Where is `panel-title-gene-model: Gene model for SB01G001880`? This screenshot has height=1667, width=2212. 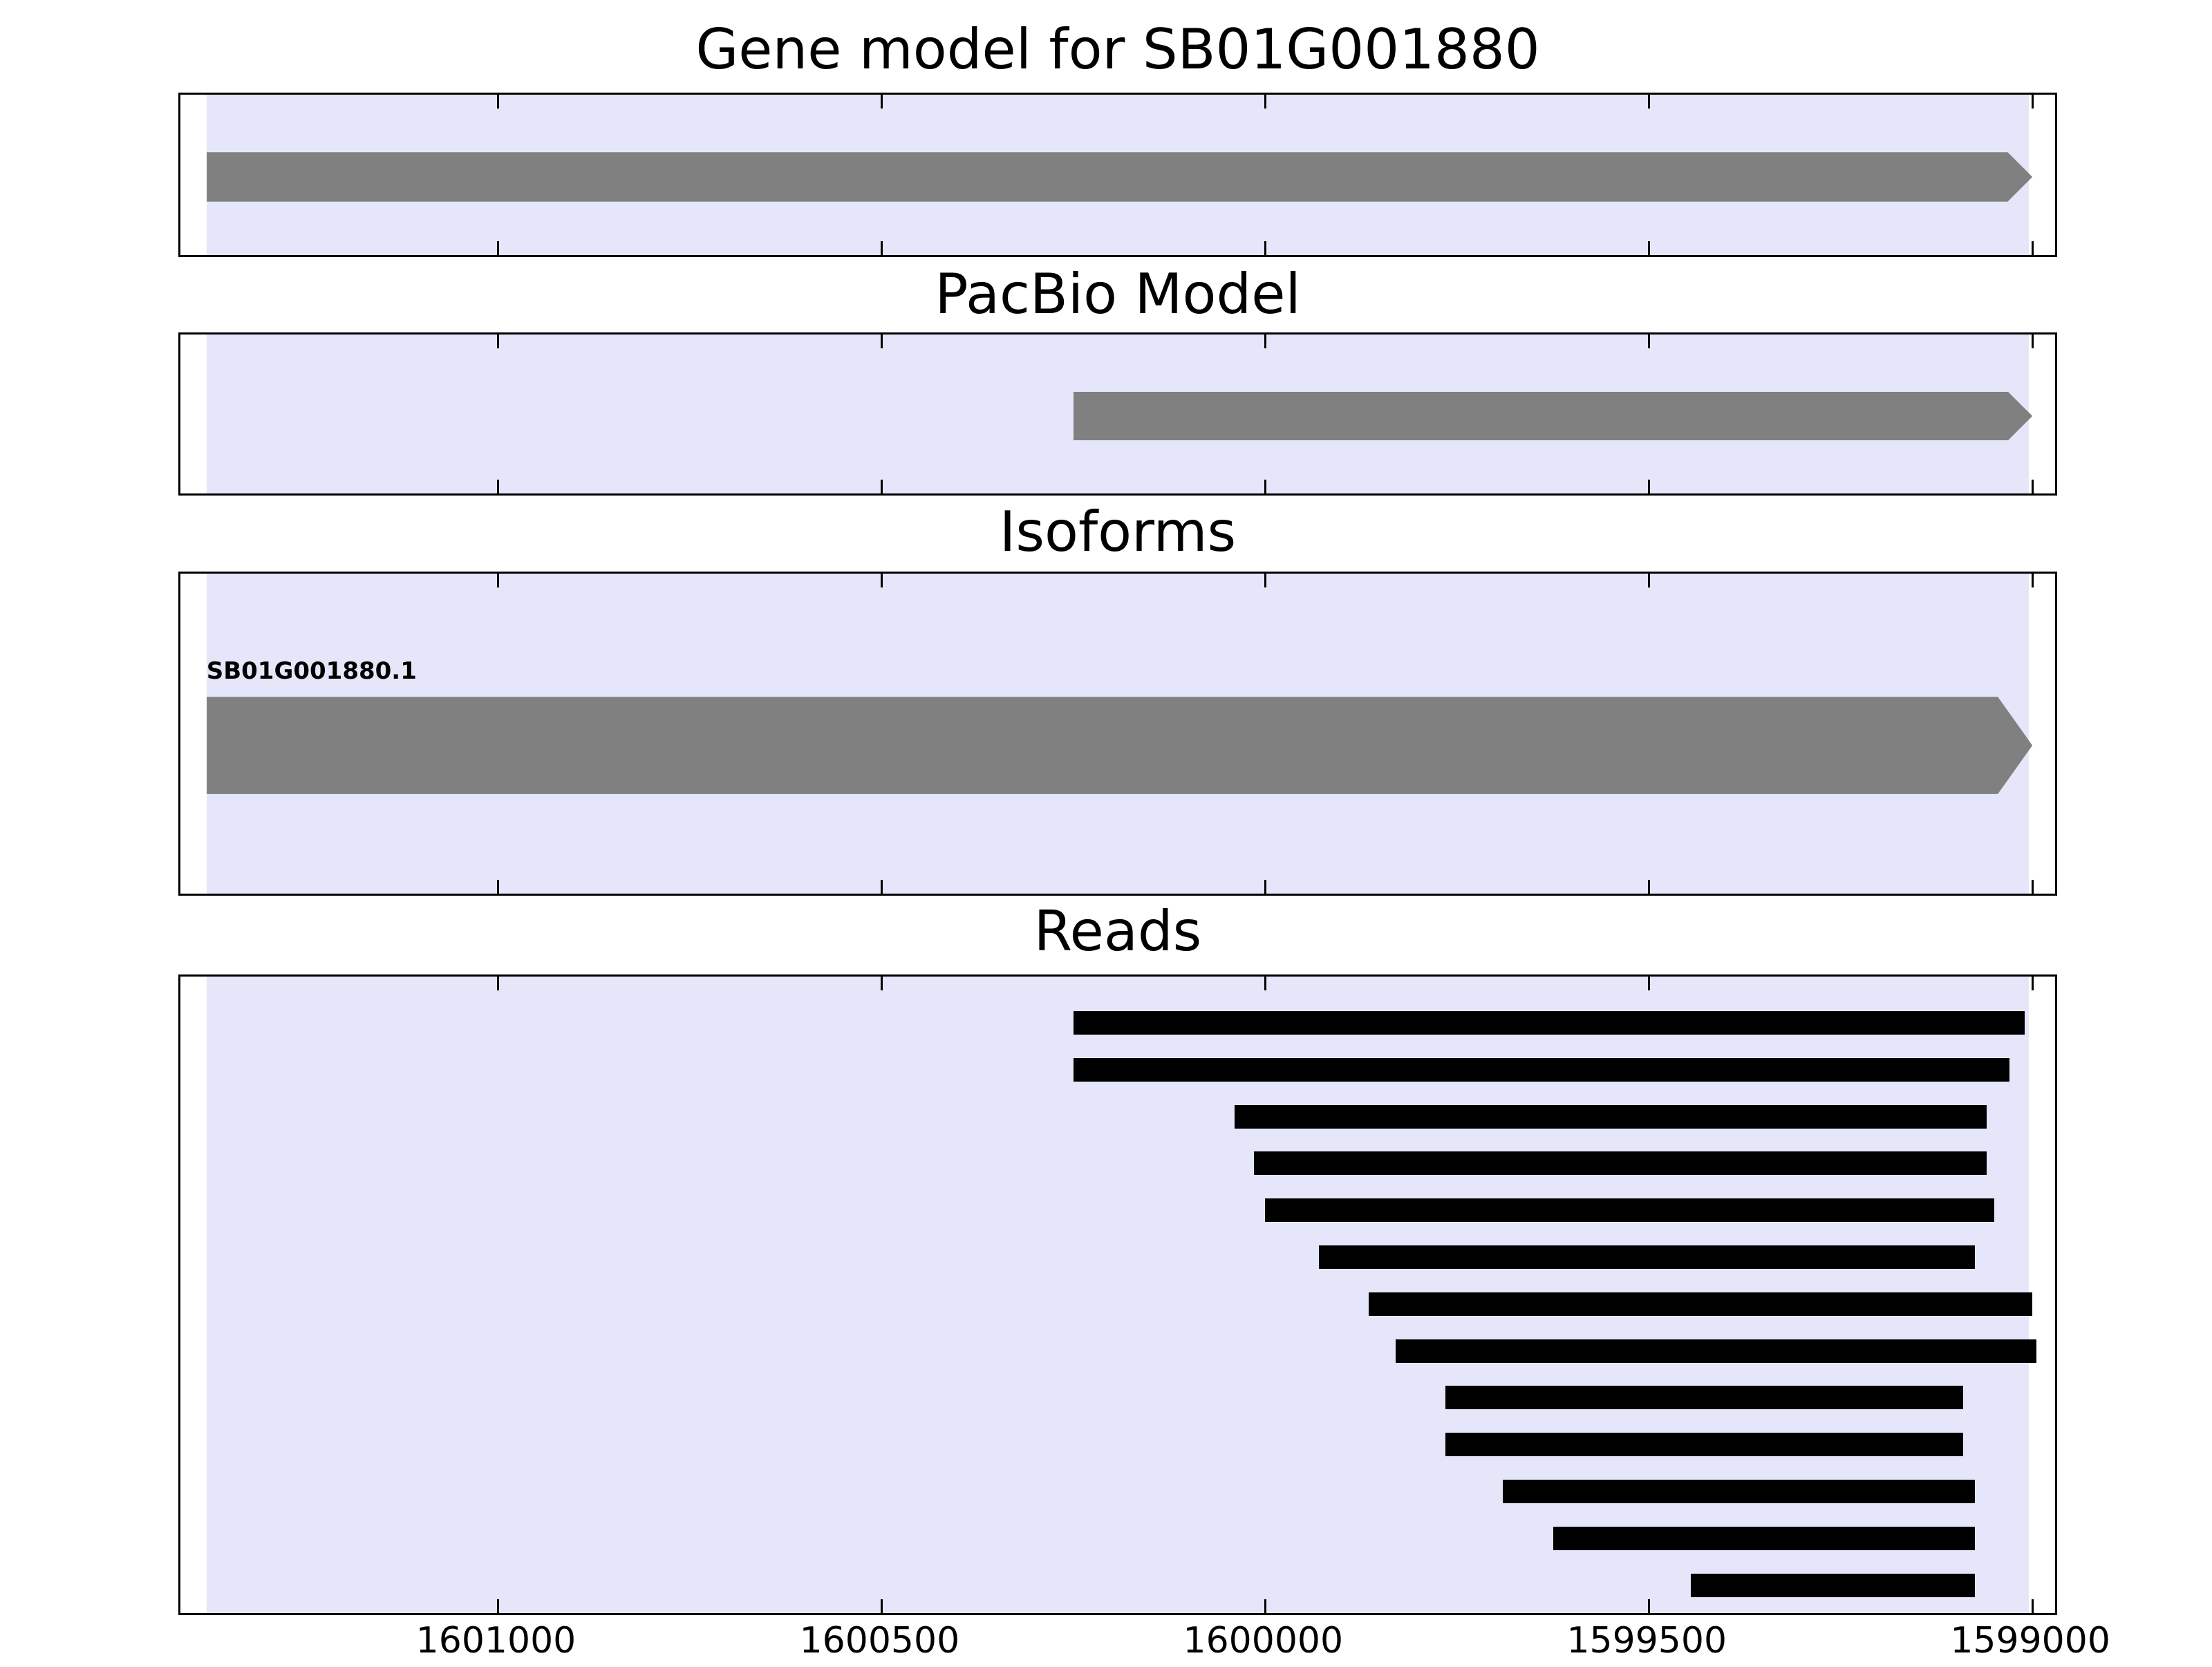
panel-title-gene-model: Gene model for SB01G001880 is located at coordinates (1117, 49).